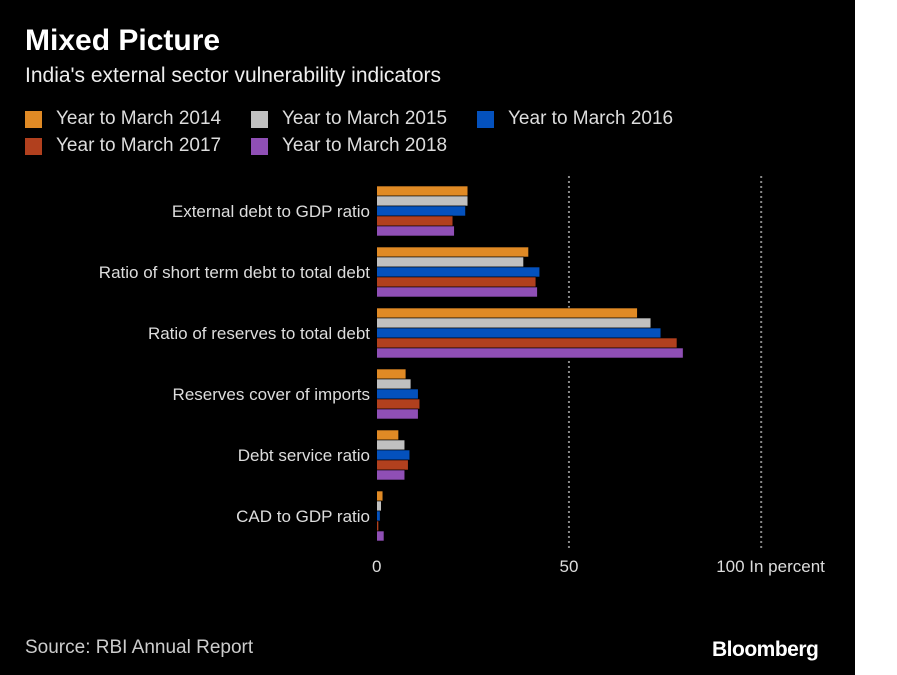  Describe the element at coordinates (304, 455) in the screenshot. I see `category-label: Debt service ratio` at that location.